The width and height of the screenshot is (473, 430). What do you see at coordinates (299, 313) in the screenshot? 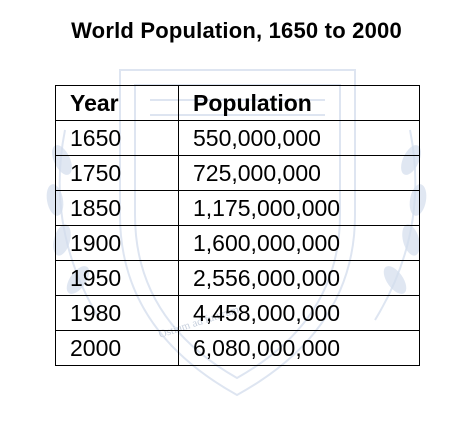
I see `population-cell: 4,458,000,000` at bounding box center [299, 313].